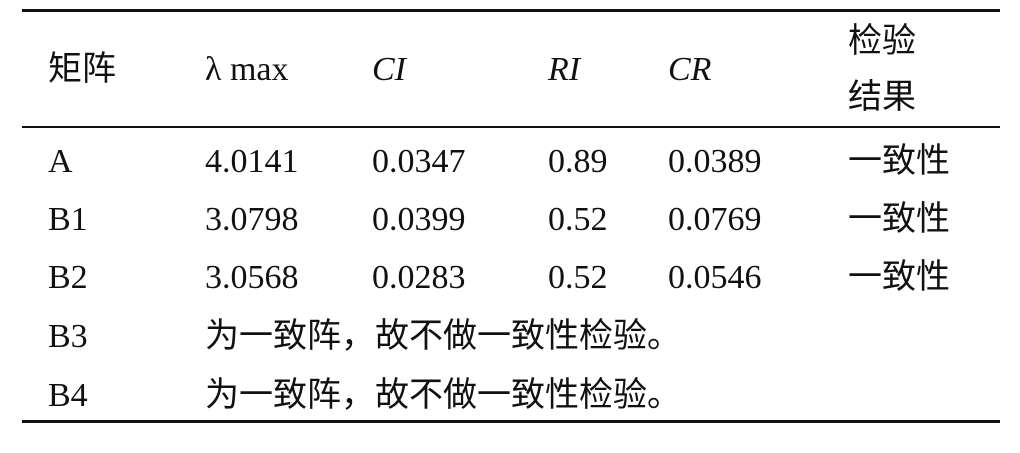  What do you see at coordinates (68, 336) in the screenshot?
I see `row-label: B3` at bounding box center [68, 336].